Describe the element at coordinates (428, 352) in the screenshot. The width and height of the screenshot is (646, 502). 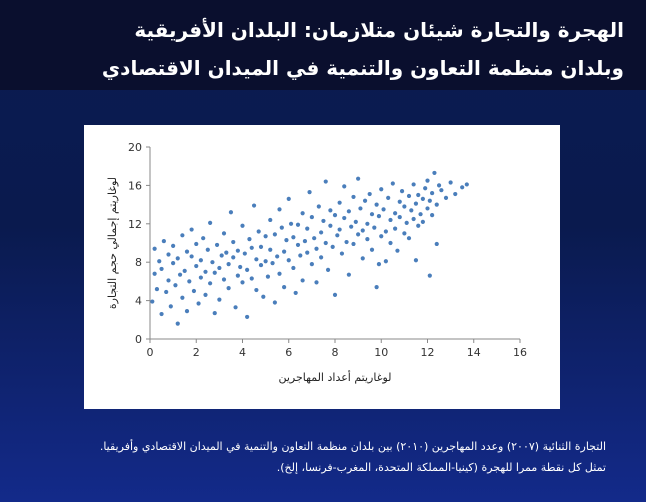
I see `x-tick-label: 12` at that location.